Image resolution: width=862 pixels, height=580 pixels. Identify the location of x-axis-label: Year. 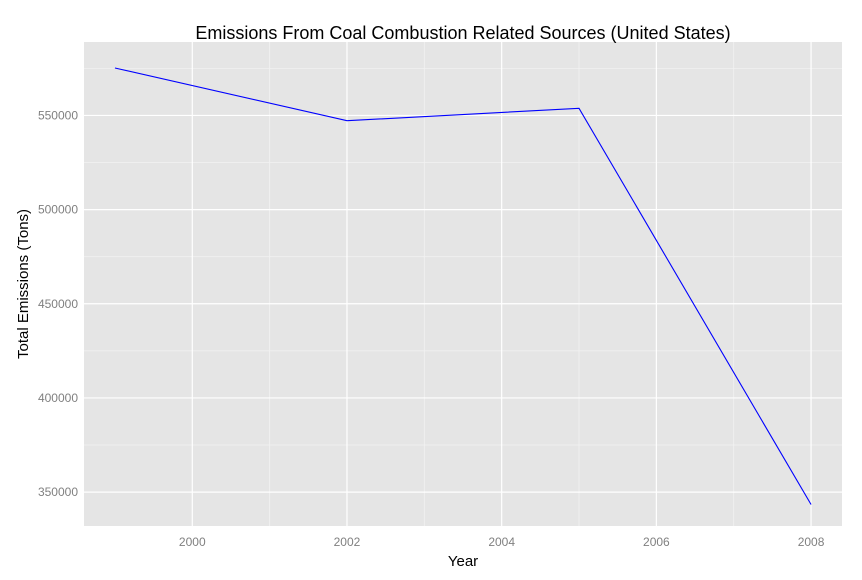
(463, 561).